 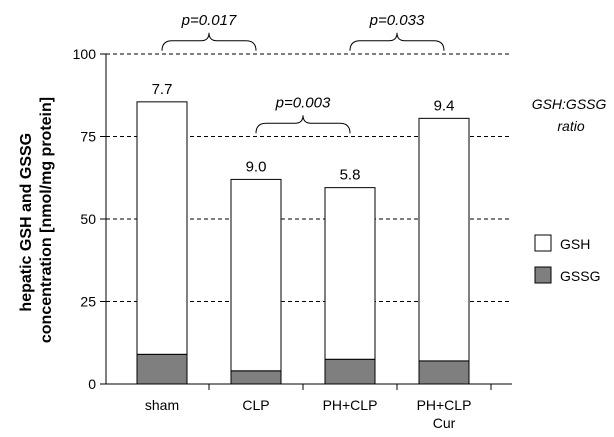 I want to click on p-value-2: p=0.033, so click(x=397, y=20).